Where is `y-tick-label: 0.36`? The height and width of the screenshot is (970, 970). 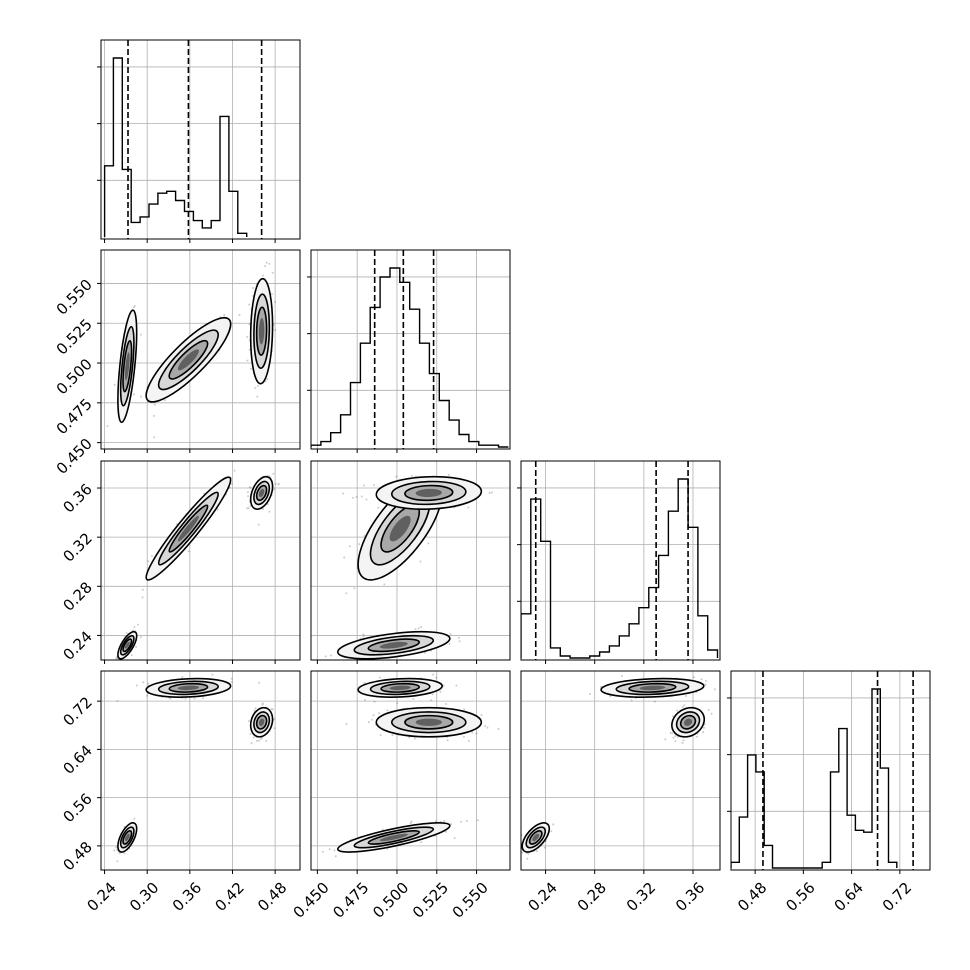 y-tick-label: 0.36 is located at coordinates (77, 498).